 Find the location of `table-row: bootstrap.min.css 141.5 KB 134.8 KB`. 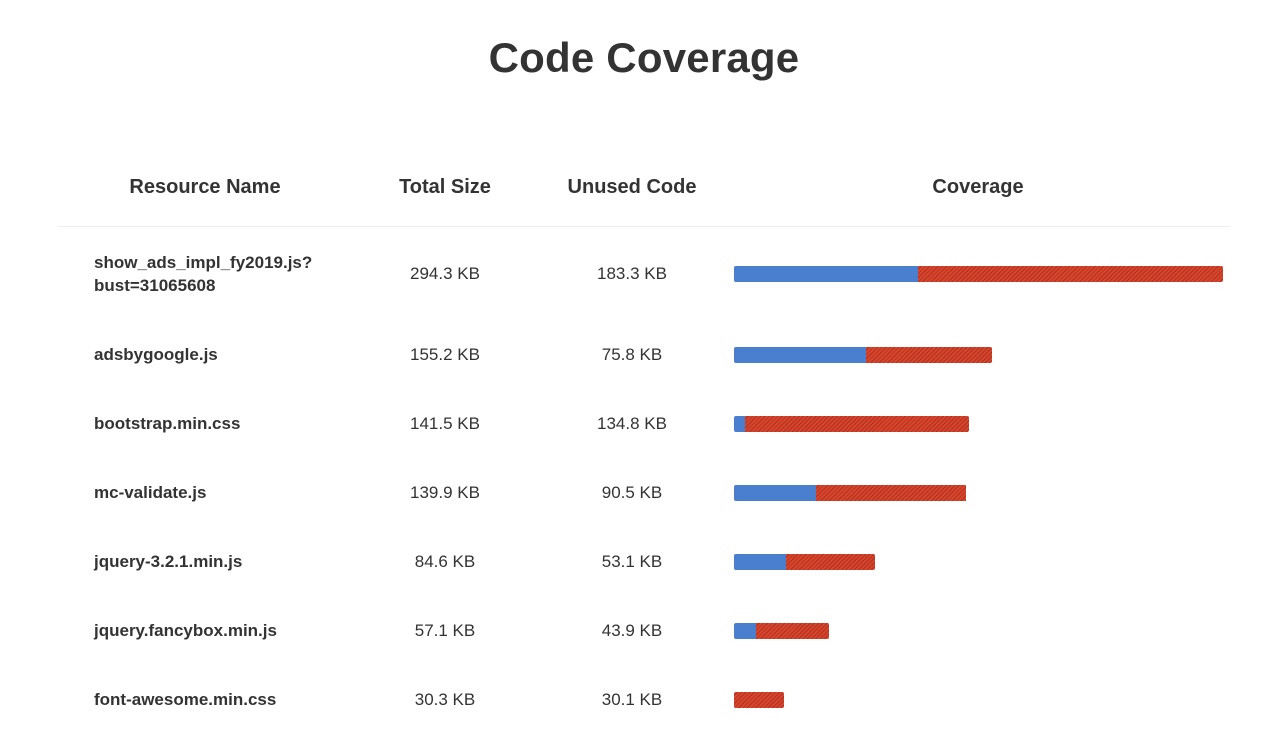

table-row: bootstrap.min.css 141.5 KB 134.8 KB is located at coordinates (644, 423).